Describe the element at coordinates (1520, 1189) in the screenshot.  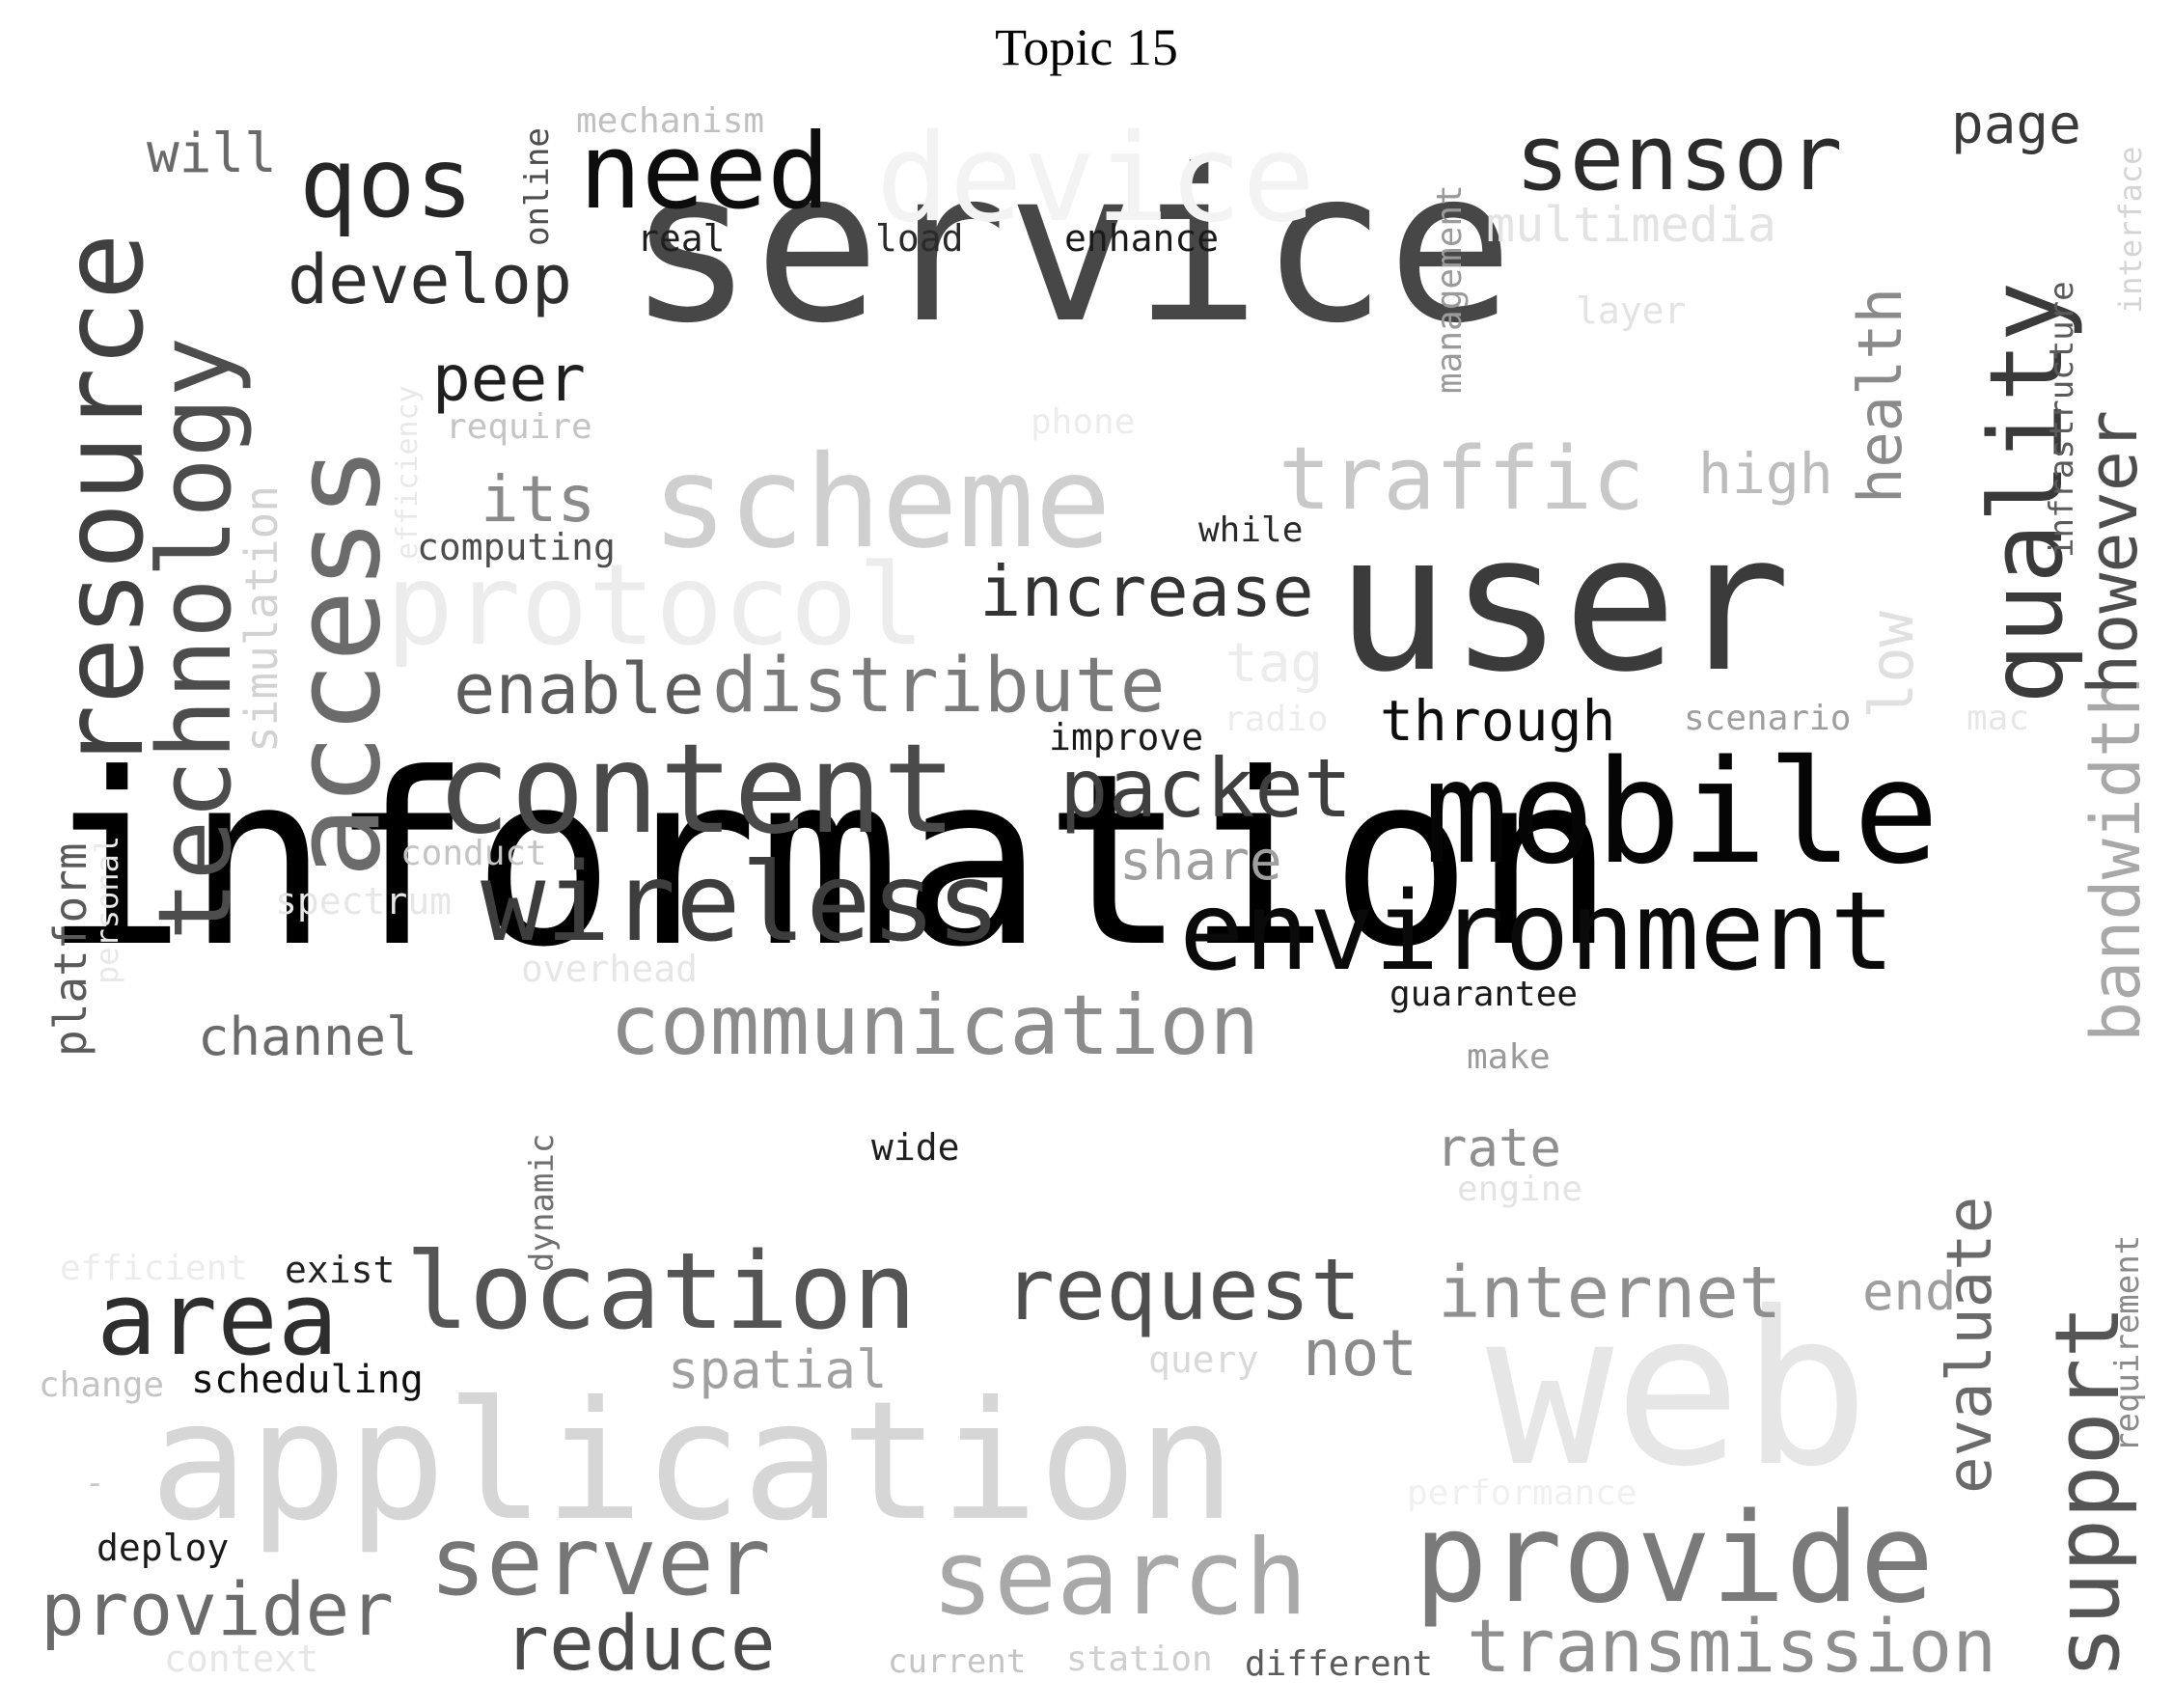
I see `word-engine: engine` at that location.